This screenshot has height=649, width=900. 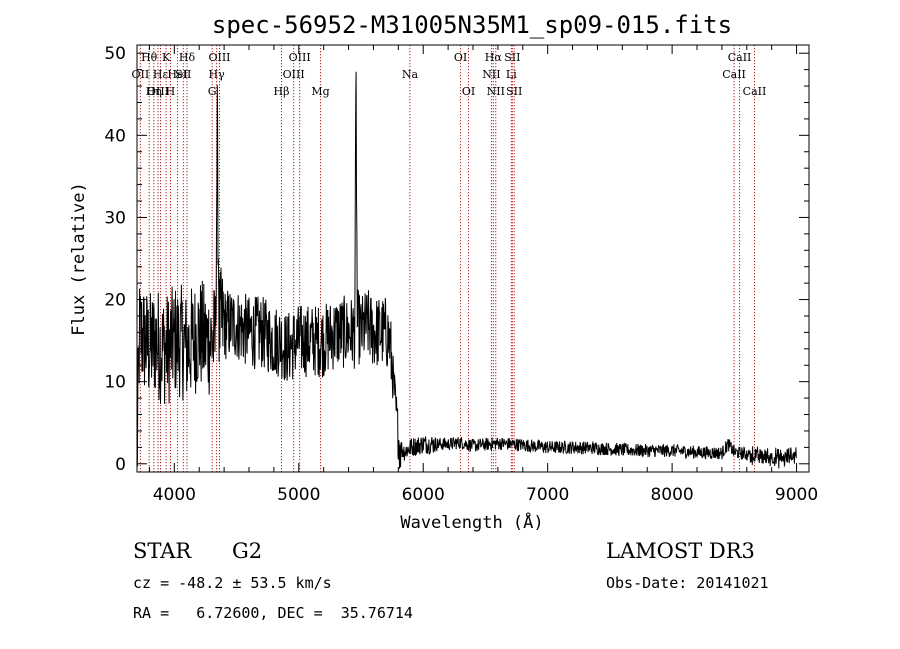 What do you see at coordinates (161, 74) in the screenshot?
I see `spectral-line-label: Hε` at bounding box center [161, 74].